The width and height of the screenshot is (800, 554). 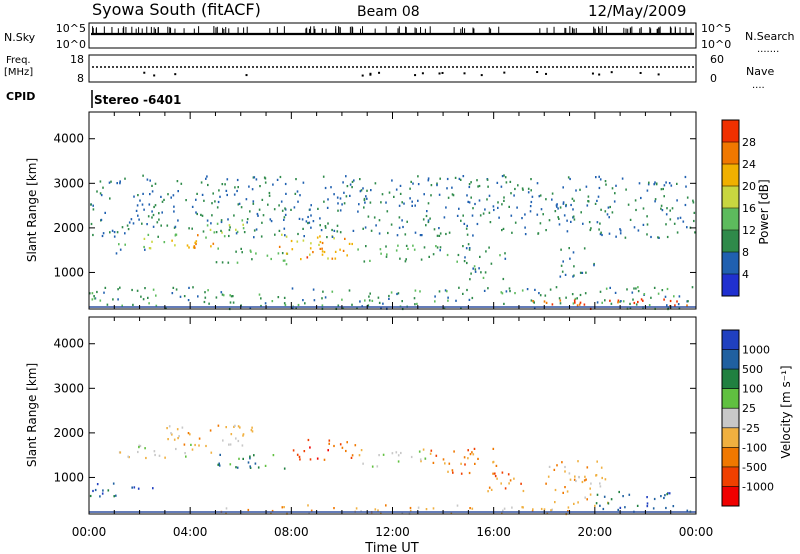 I want to click on velocity-colorbar-tick-label: -500, so click(x=754, y=467).